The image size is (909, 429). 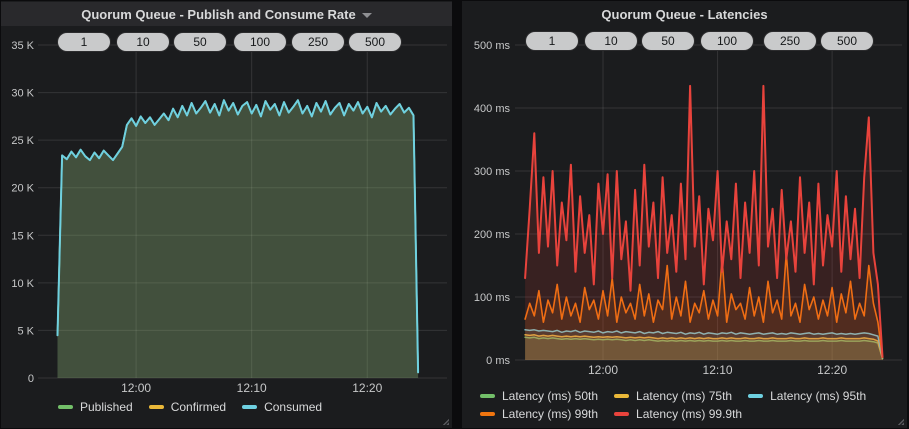 I want to click on series-latency-ms-99th, so click(x=704, y=306).